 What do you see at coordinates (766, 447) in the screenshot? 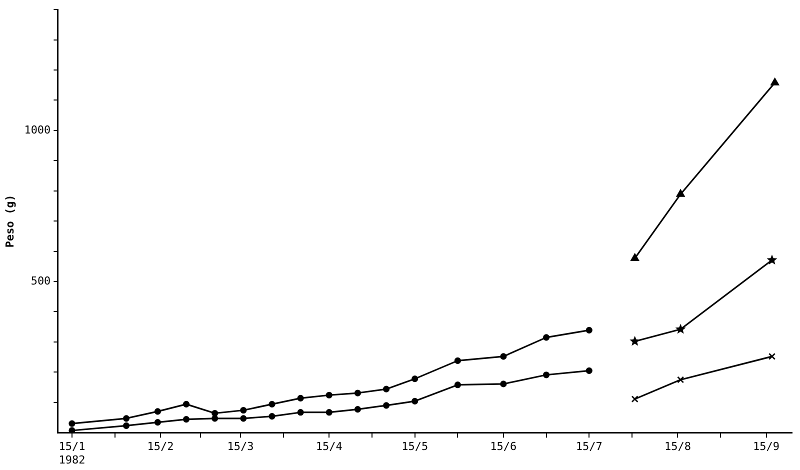
I see `x-tick-label: 15/9` at bounding box center [766, 447].